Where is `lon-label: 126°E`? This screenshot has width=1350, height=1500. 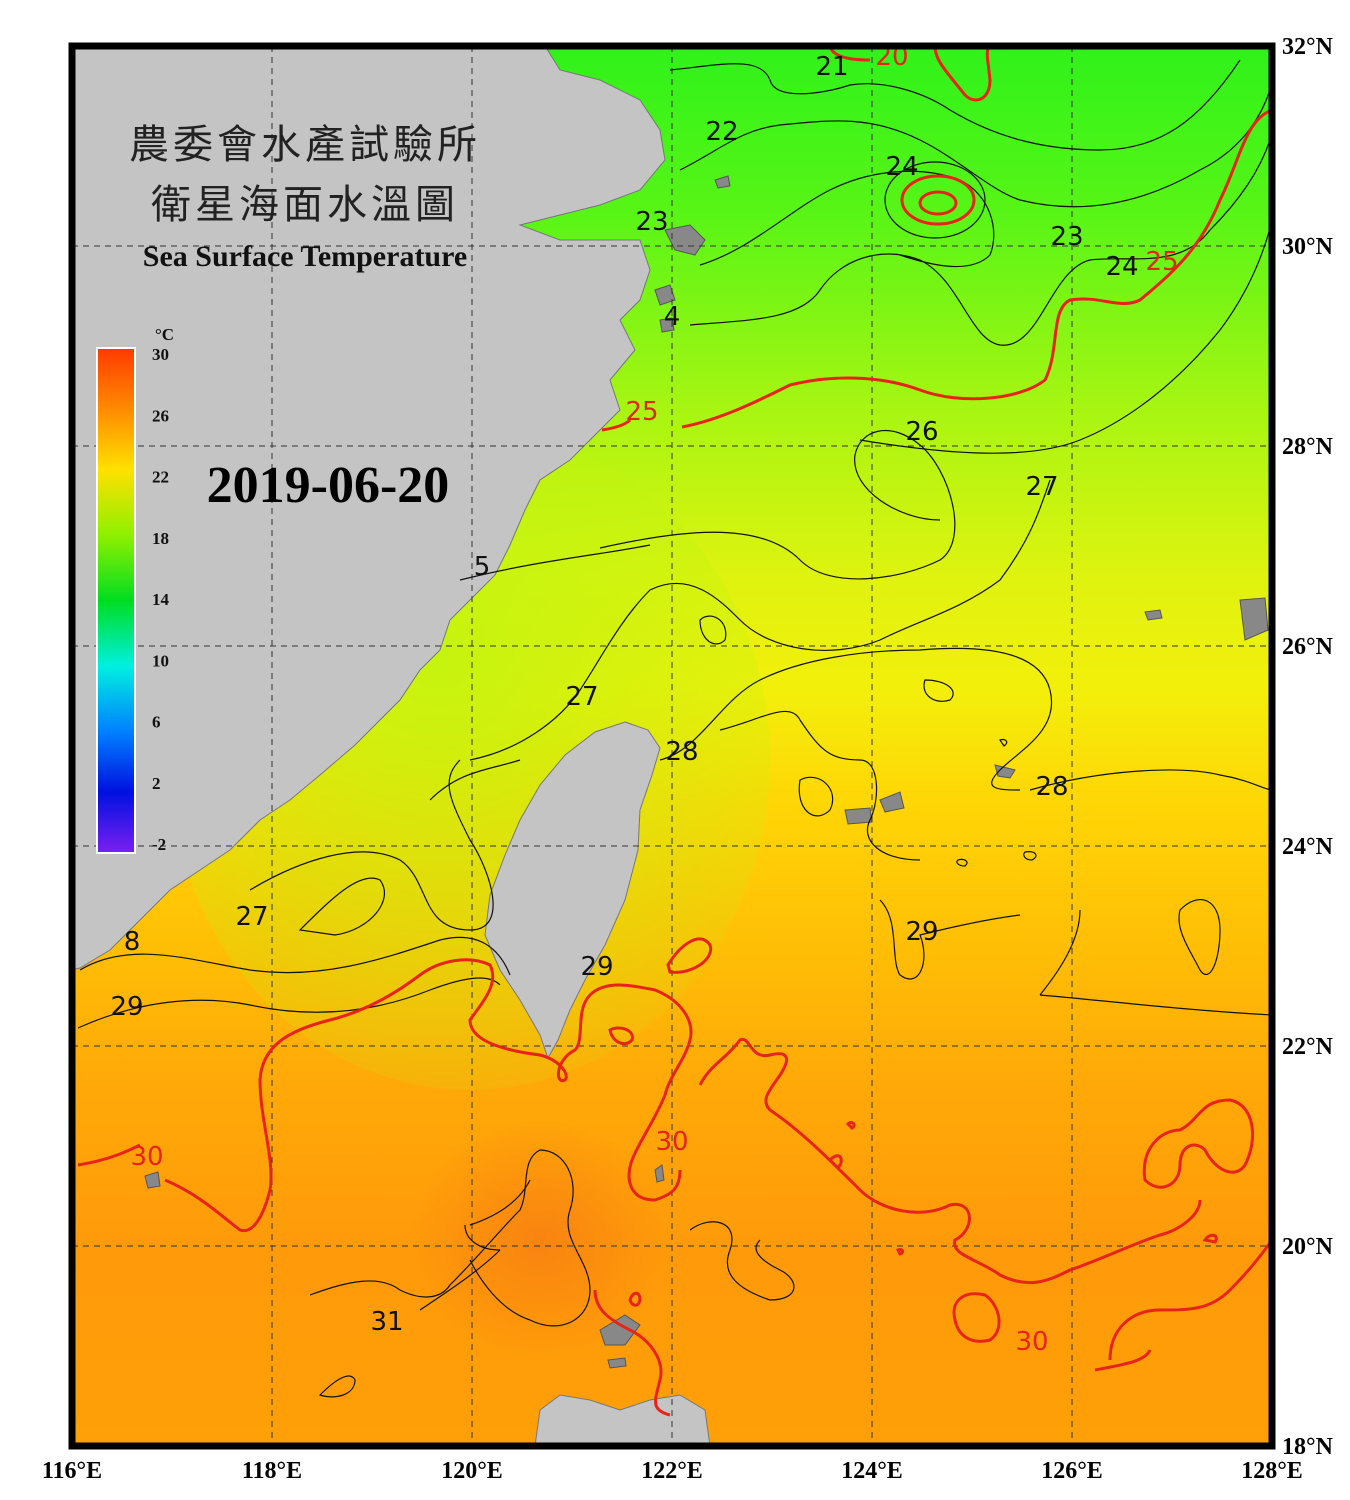
lon-label: 126°E is located at coordinates (1072, 1471).